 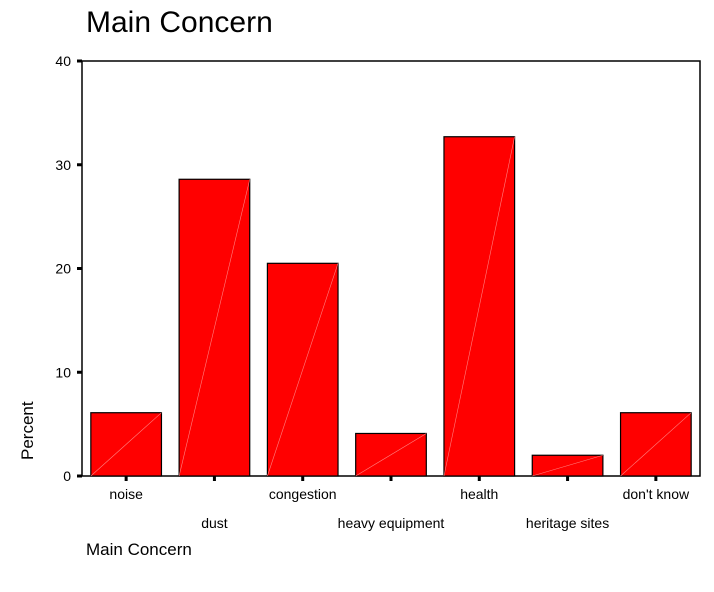 I want to click on y-tick-label: 20, so click(x=63, y=269).